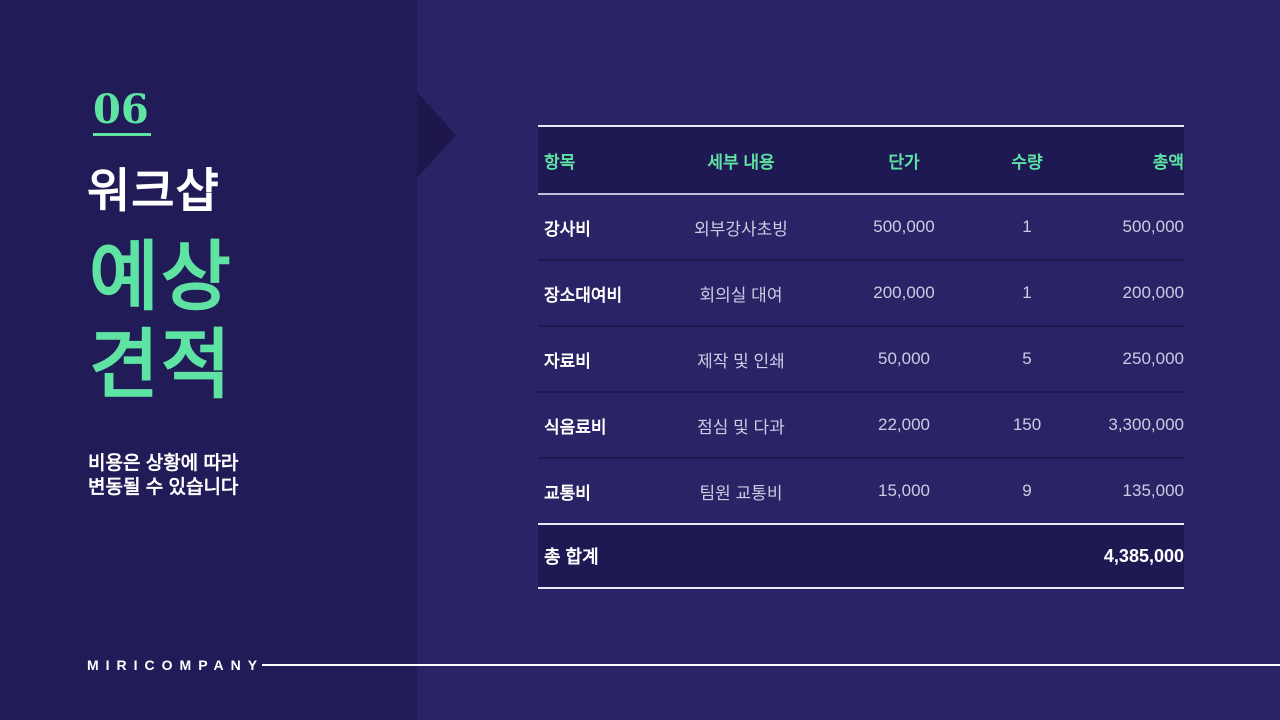  Describe the element at coordinates (1146, 424) in the screenshot. I see `row-total: 3,300,000` at that location.